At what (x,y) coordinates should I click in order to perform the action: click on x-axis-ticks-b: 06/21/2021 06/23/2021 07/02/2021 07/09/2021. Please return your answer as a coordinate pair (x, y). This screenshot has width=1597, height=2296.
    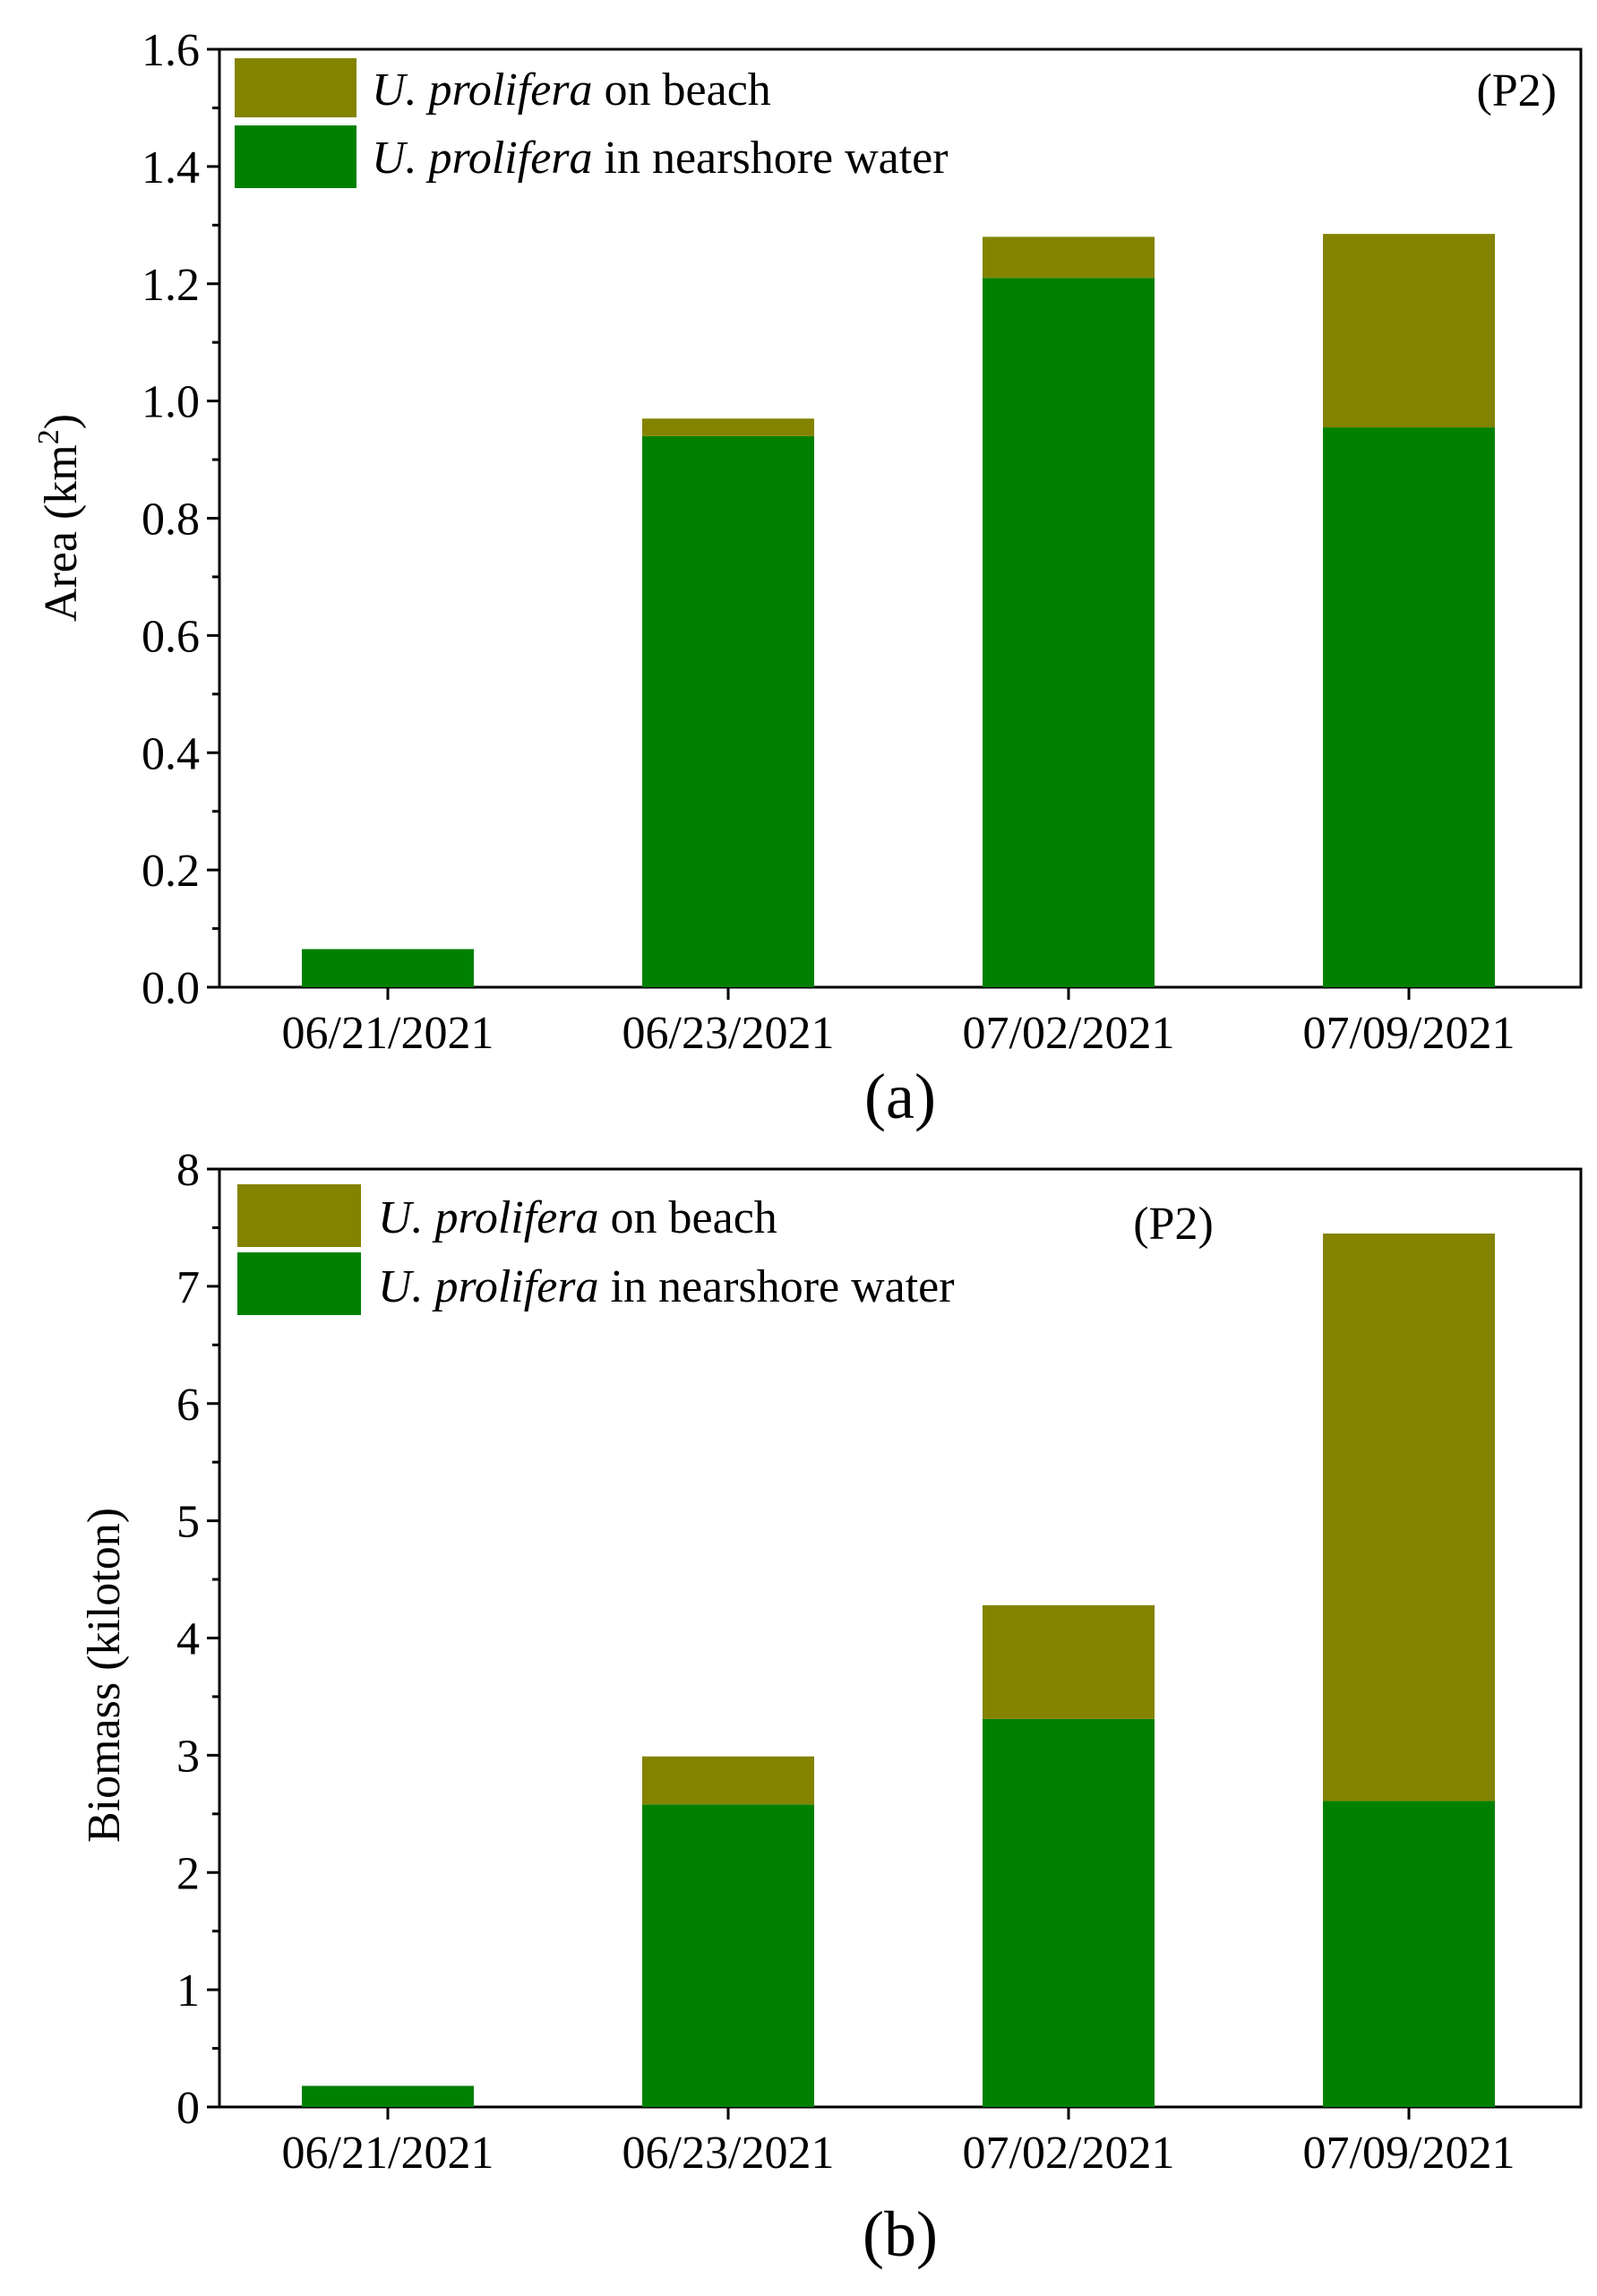
    Looking at the image, I should click on (899, 2143).